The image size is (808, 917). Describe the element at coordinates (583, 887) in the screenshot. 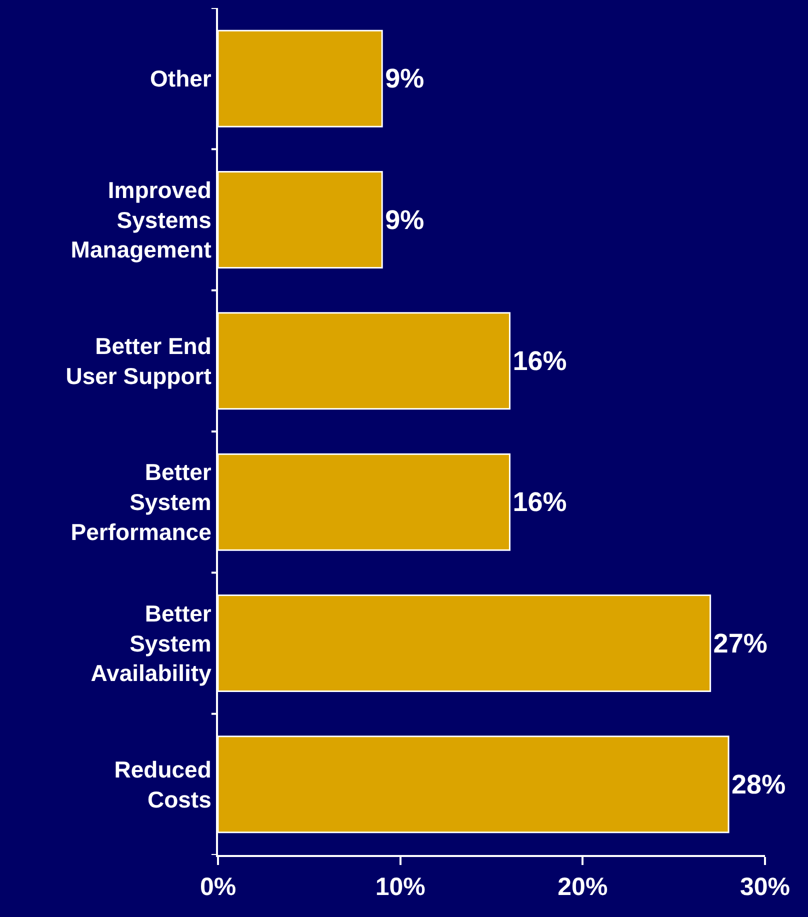

I see `x-tick-label: 20%` at that location.